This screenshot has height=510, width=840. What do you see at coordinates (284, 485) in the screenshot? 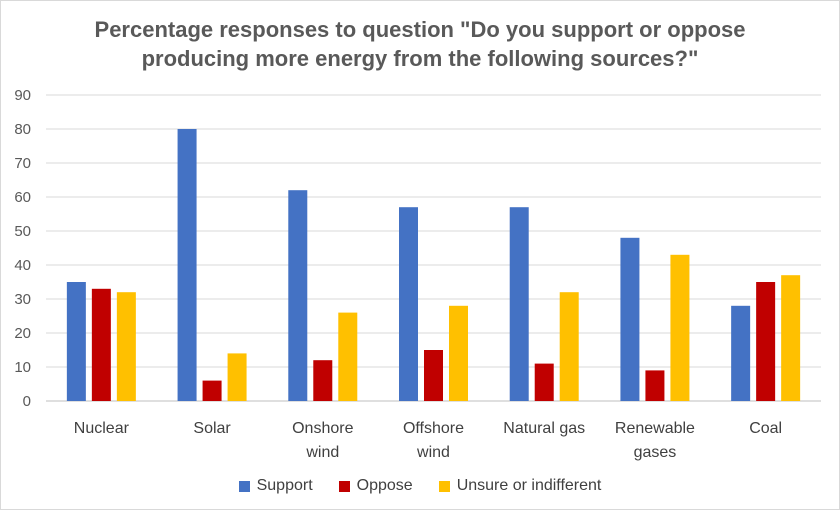
I see `legend-label: Support` at bounding box center [284, 485].